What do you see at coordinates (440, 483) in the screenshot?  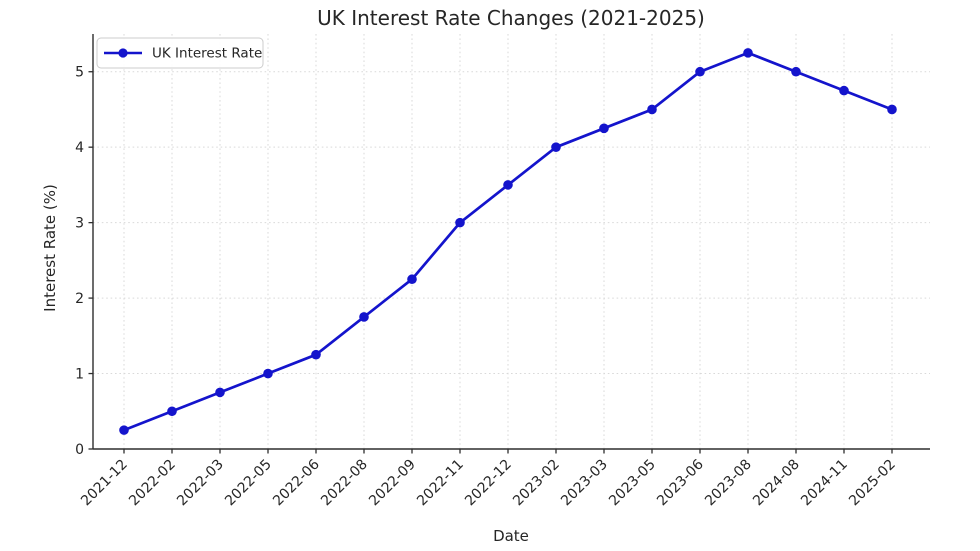 I see `x-tick-label: 2022-11` at bounding box center [440, 483].